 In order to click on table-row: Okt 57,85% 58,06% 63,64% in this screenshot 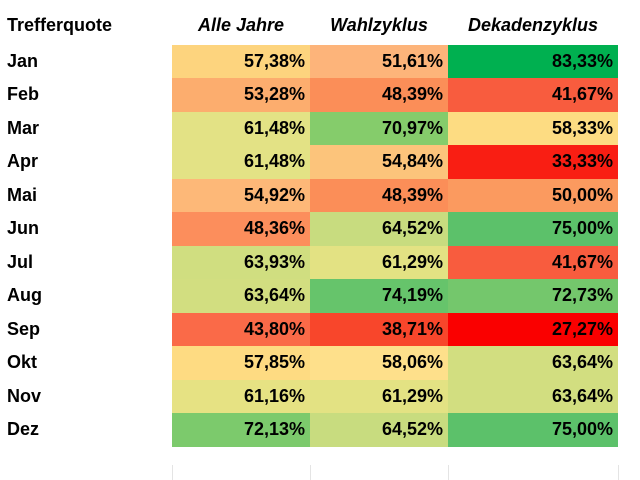, I will do `click(309, 363)`.